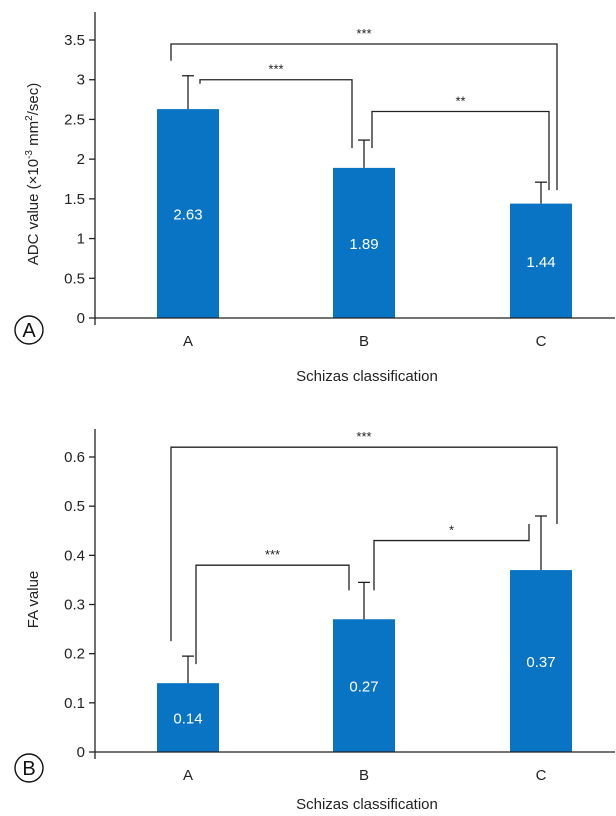 The width and height of the screenshot is (616, 816). I want to click on y-axis-title-part: -3, so click(29, 154).